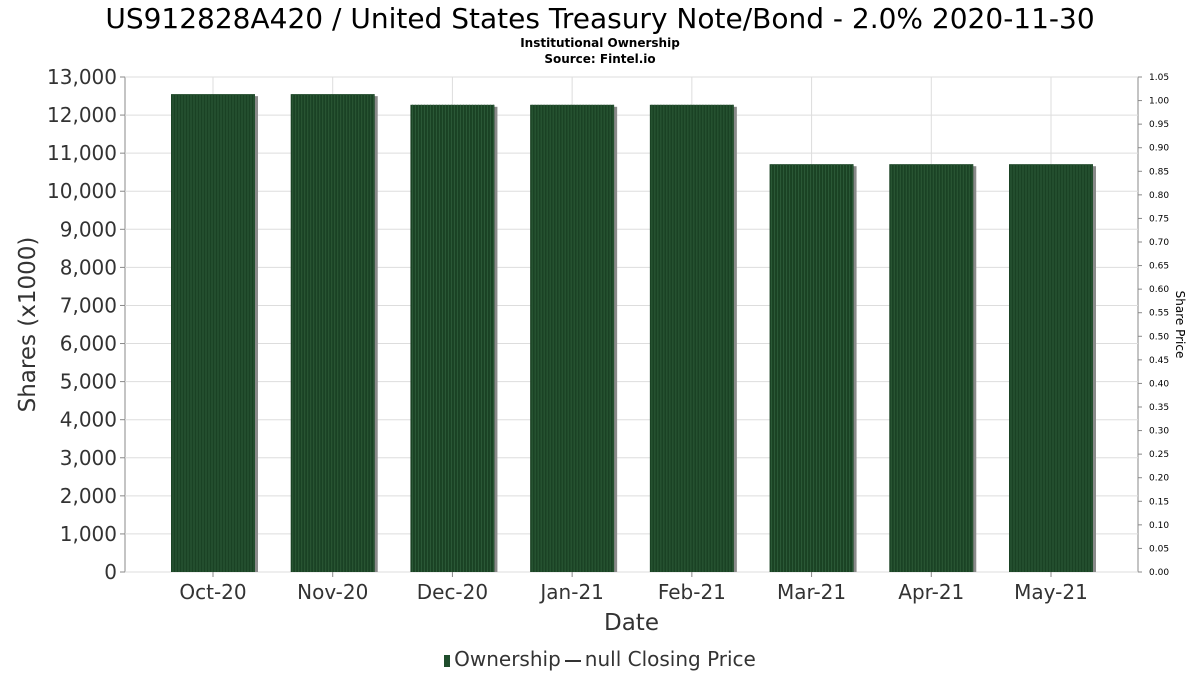 The width and height of the screenshot is (1200, 675). What do you see at coordinates (1159, 337) in the screenshot?
I see `y2-tick-label: 0.50` at bounding box center [1159, 337].